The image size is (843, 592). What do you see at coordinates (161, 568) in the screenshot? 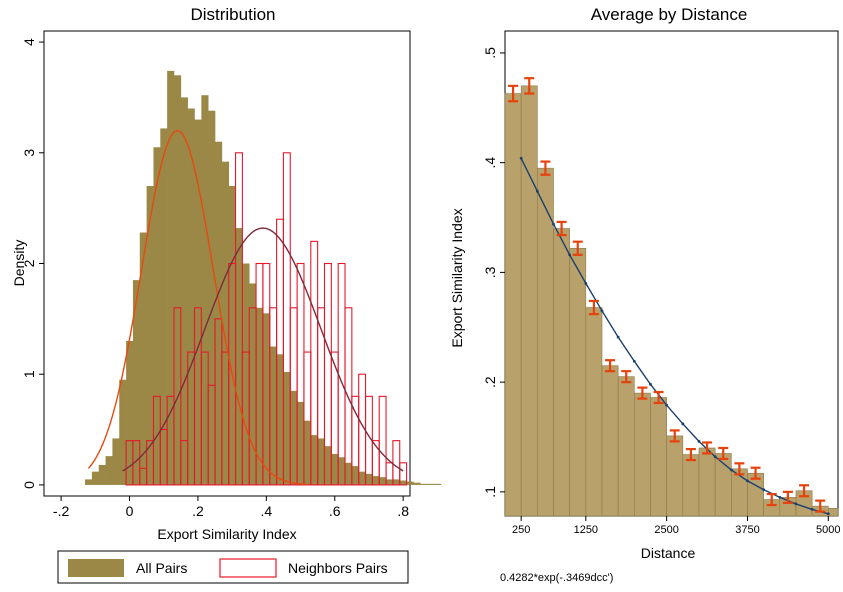
I see `legend-label-all-pairs: All Pairs` at bounding box center [161, 568].